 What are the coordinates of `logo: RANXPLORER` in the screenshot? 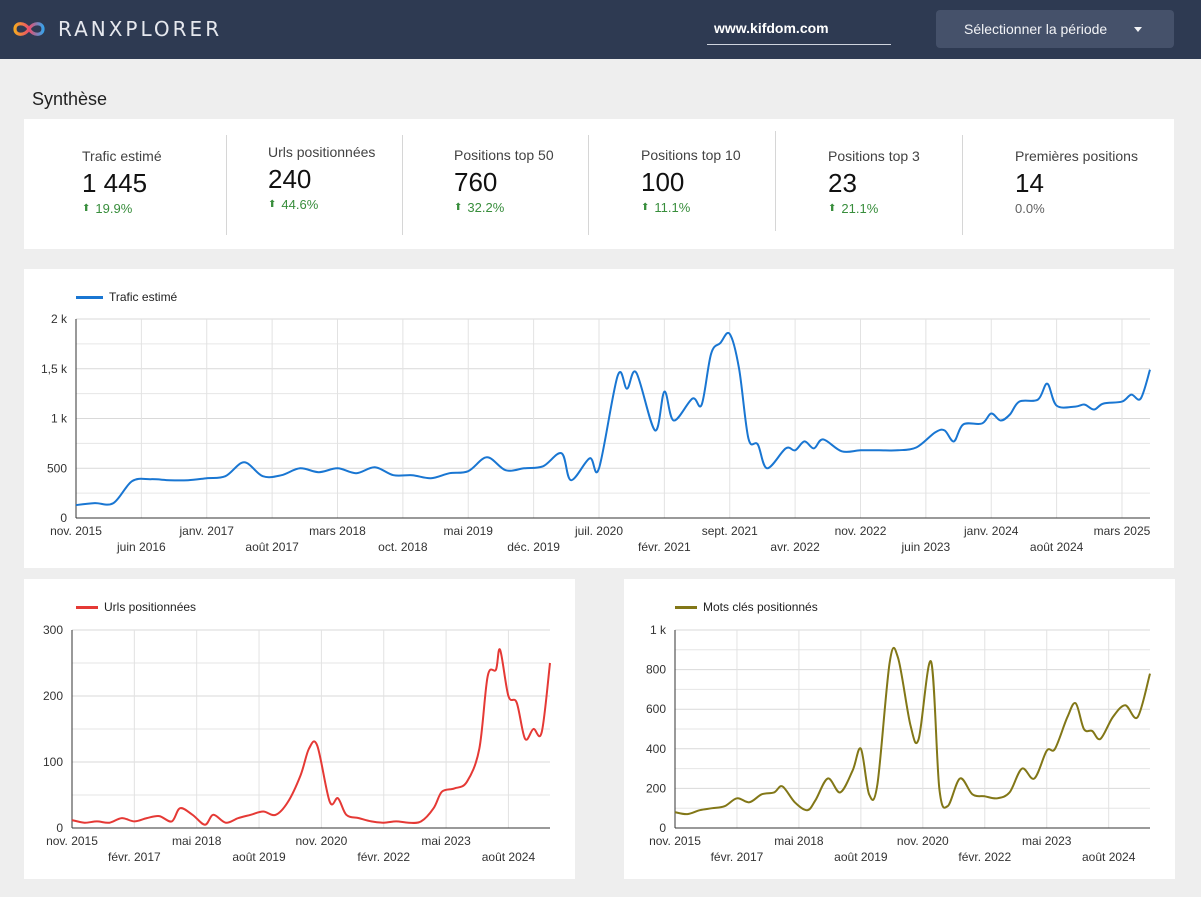 It's located at (116, 29).